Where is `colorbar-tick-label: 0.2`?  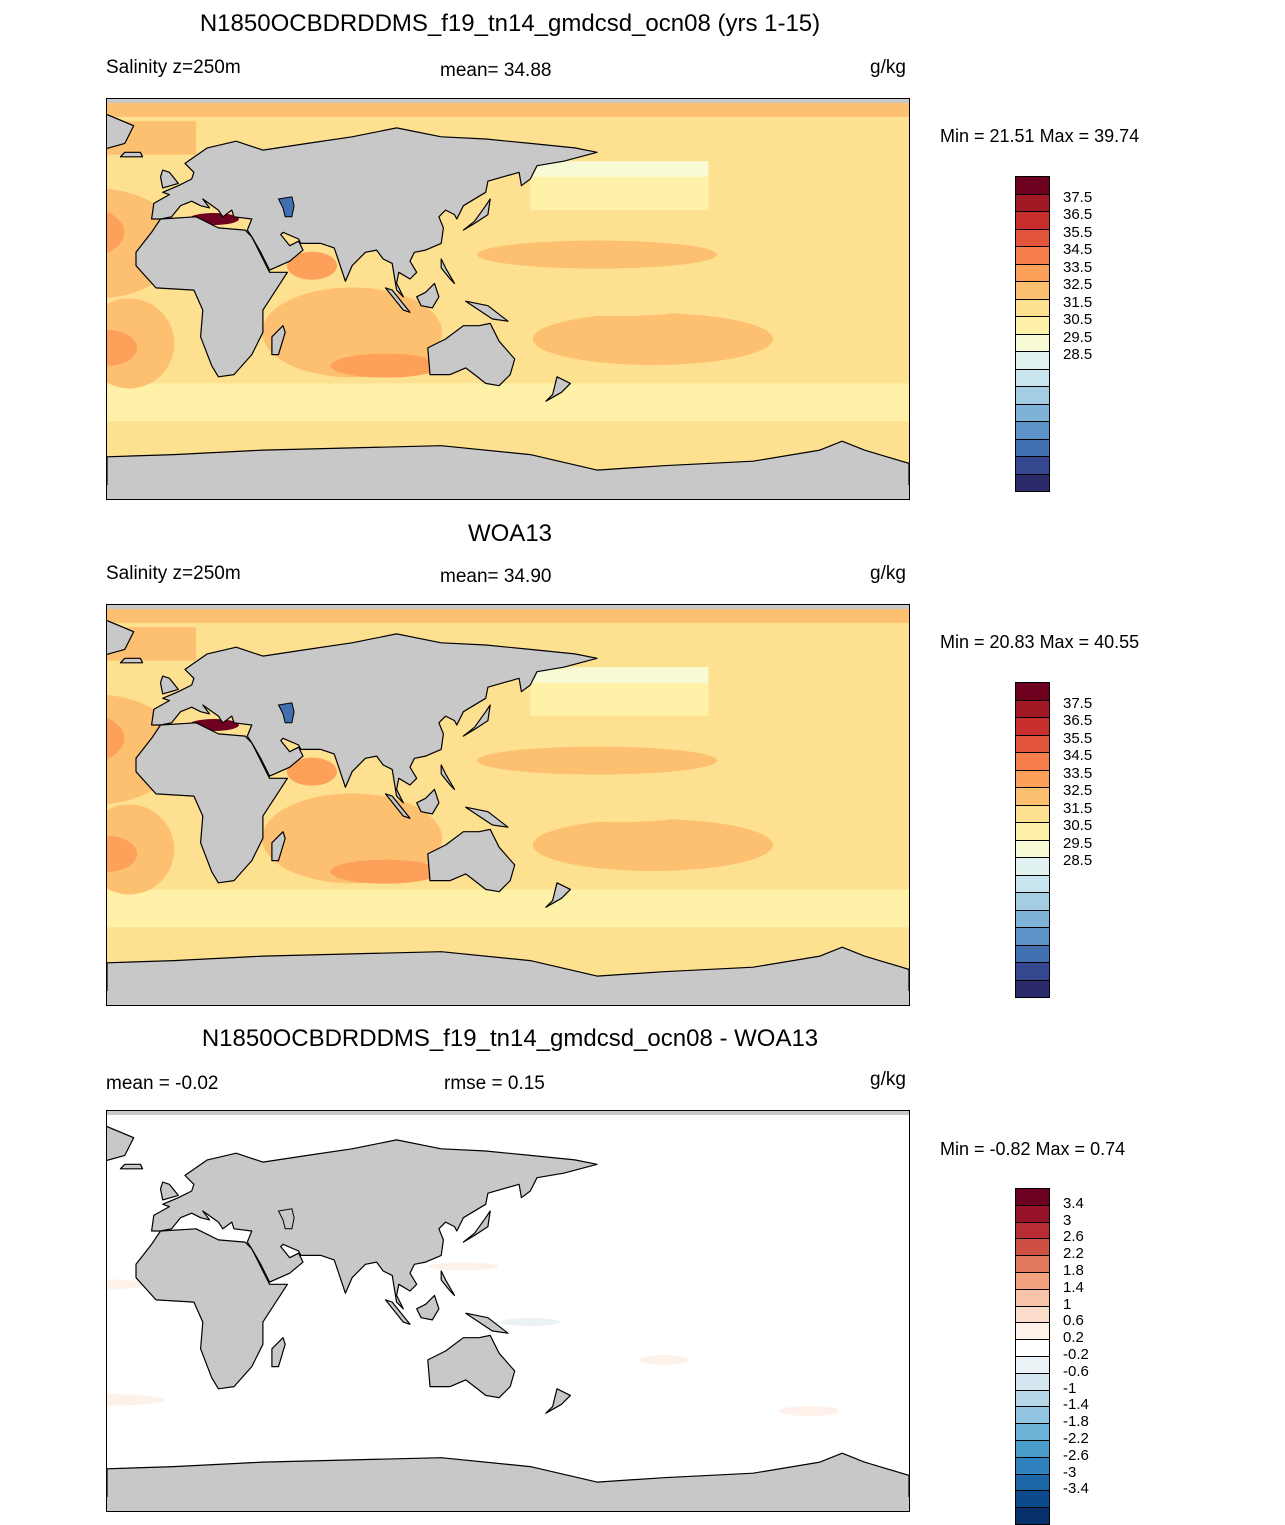 colorbar-tick-label: 0.2 is located at coordinates (1073, 1338).